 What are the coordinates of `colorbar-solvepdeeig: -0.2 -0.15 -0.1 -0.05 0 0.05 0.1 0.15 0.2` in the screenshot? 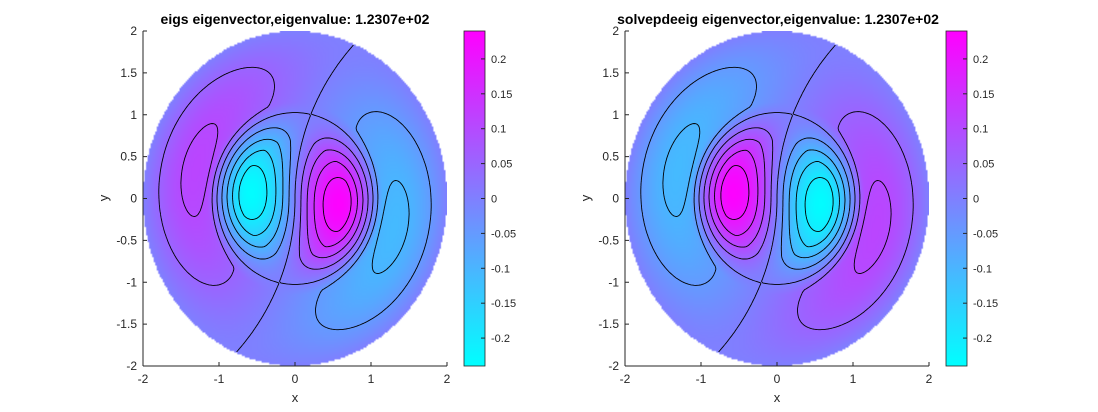 It's located at (971, 198).